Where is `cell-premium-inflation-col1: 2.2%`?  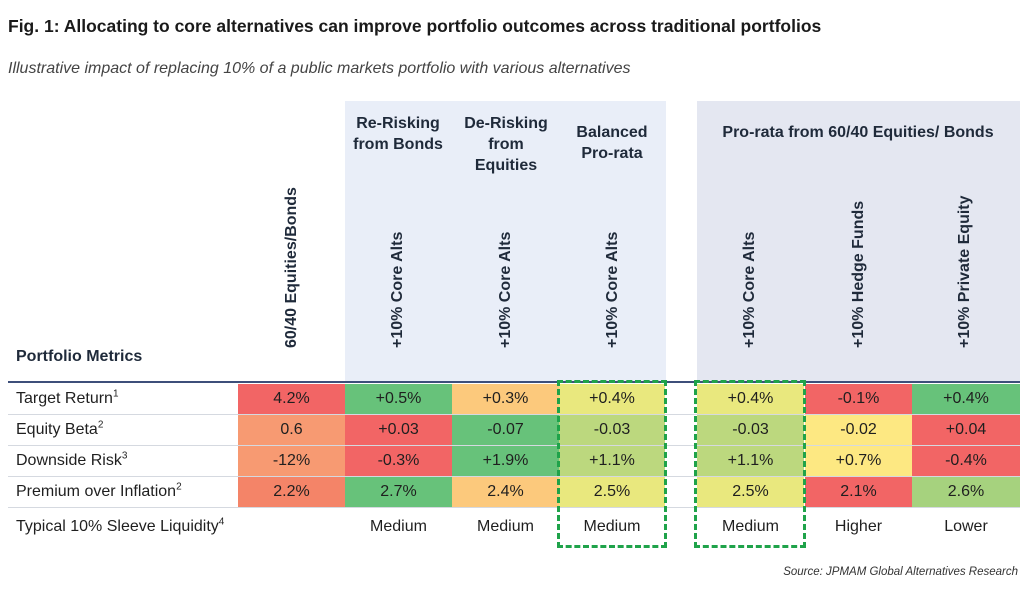
cell-premium-inflation-col1: 2.2% is located at coordinates (291, 492).